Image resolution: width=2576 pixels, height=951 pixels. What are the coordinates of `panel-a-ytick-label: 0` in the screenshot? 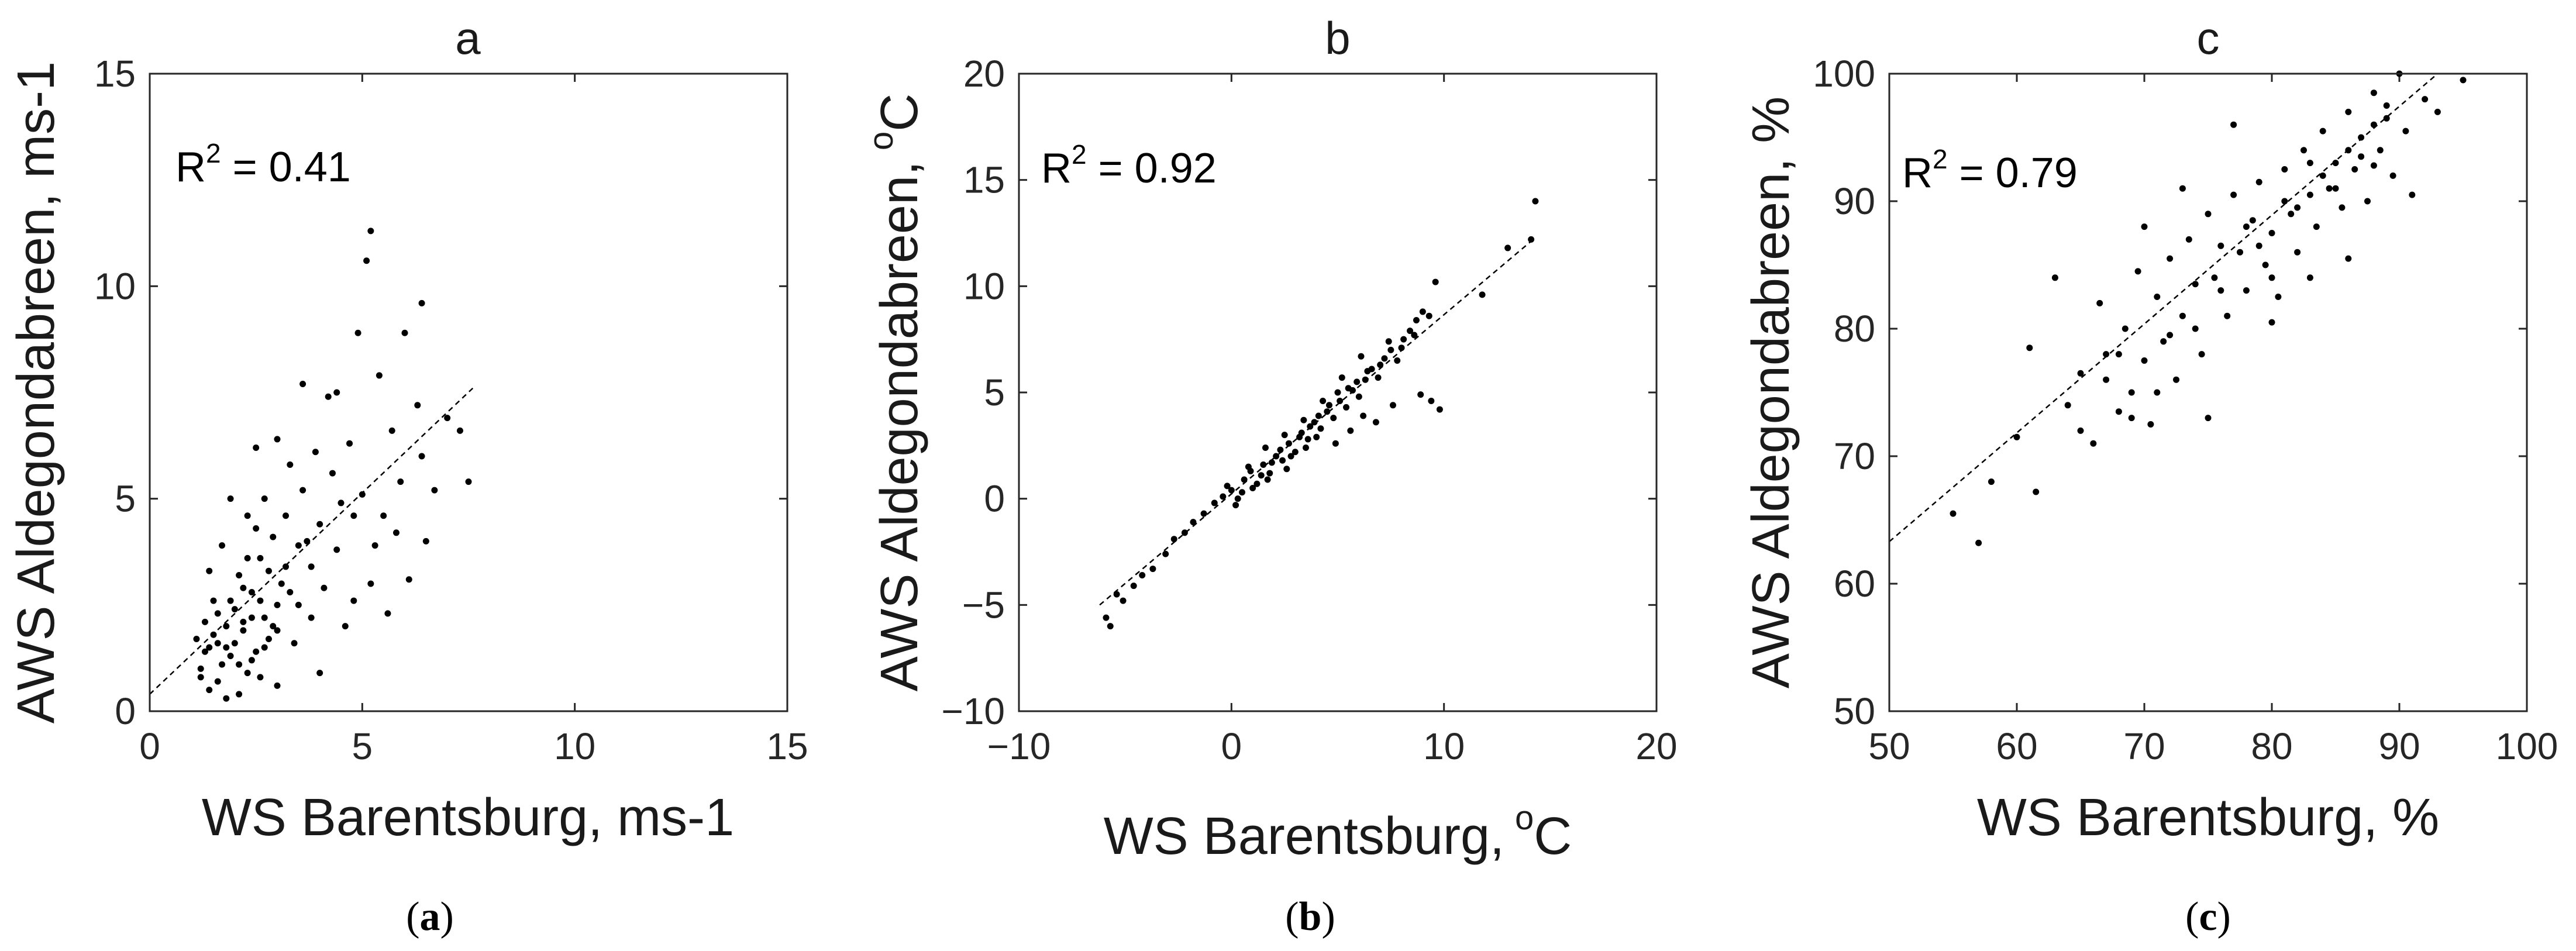 It's located at (125, 711).